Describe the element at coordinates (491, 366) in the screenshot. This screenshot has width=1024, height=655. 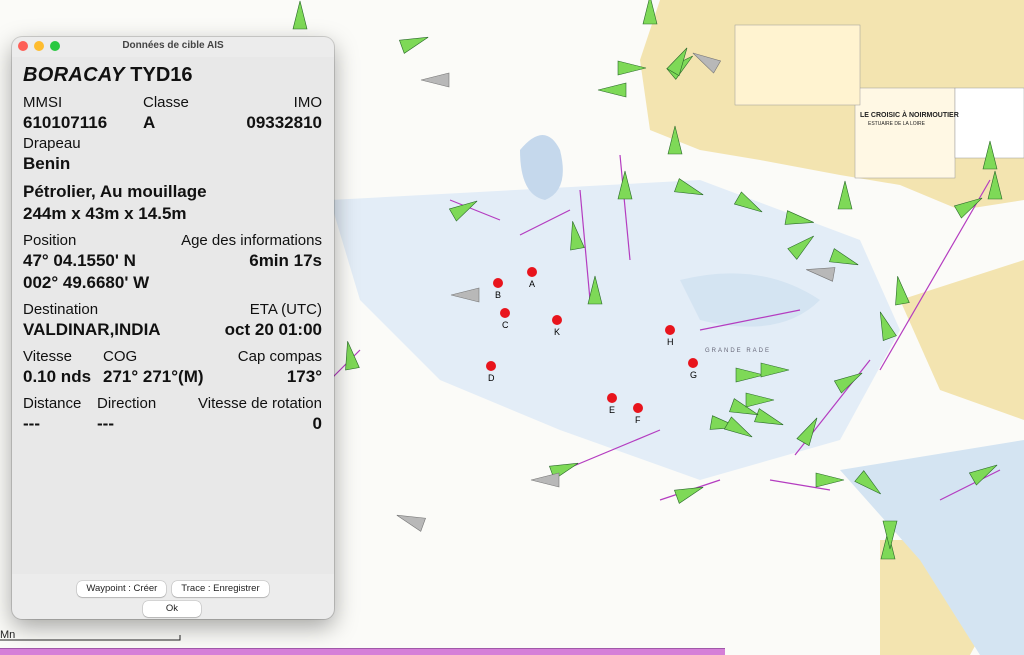
I see `marker-d` at that location.